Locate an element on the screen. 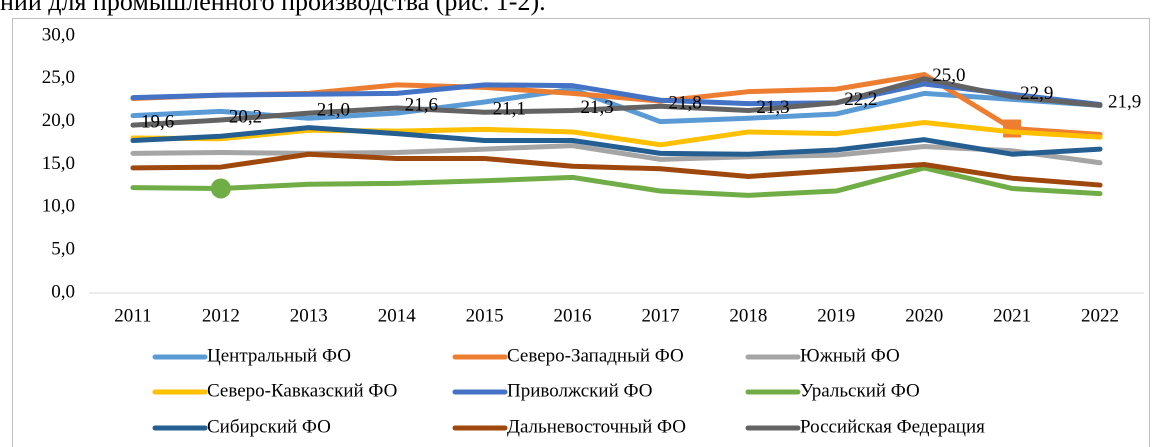 The width and height of the screenshot is (1162, 447). x-tick-label: 2022 is located at coordinates (1100, 315).